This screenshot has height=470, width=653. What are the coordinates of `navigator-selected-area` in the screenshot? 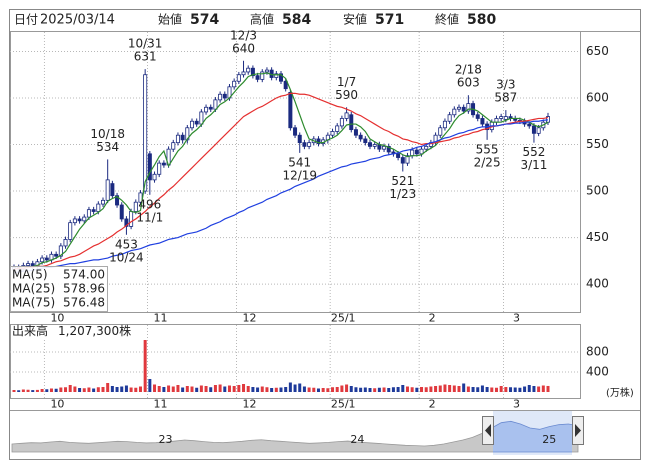 It's located at (532, 436).